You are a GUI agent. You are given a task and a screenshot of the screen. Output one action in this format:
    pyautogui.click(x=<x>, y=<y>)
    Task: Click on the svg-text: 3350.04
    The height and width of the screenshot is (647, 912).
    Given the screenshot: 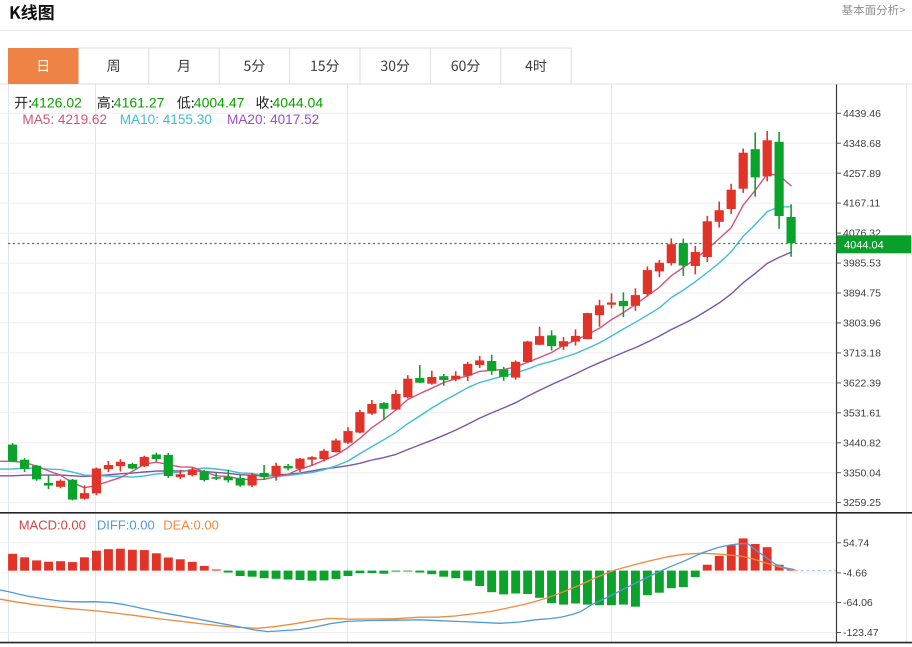 What is the action you would take?
    pyautogui.click(x=862, y=473)
    